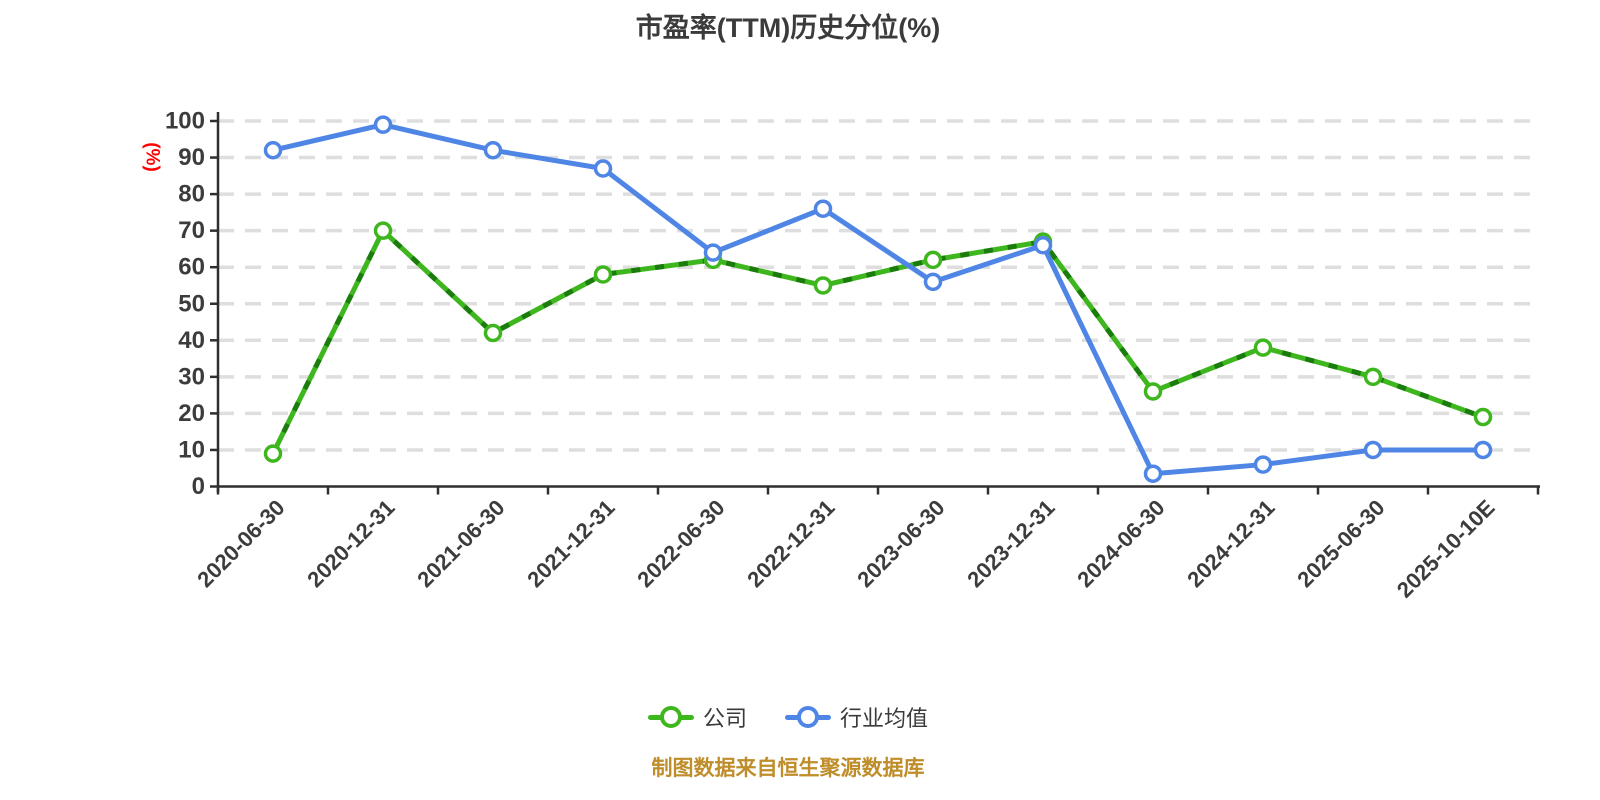 This screenshot has height=800, width=1600. Describe the element at coordinates (240, 543) in the screenshot. I see `x-axis-tick-label: 2020-06-30` at that location.